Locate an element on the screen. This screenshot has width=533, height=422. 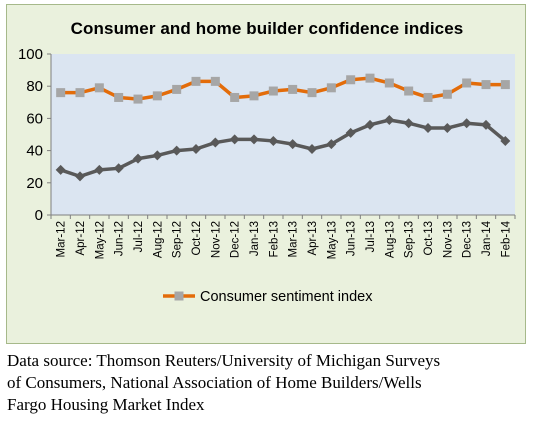
x-tick-label: Feb-13 is located at coordinates (274, 239).